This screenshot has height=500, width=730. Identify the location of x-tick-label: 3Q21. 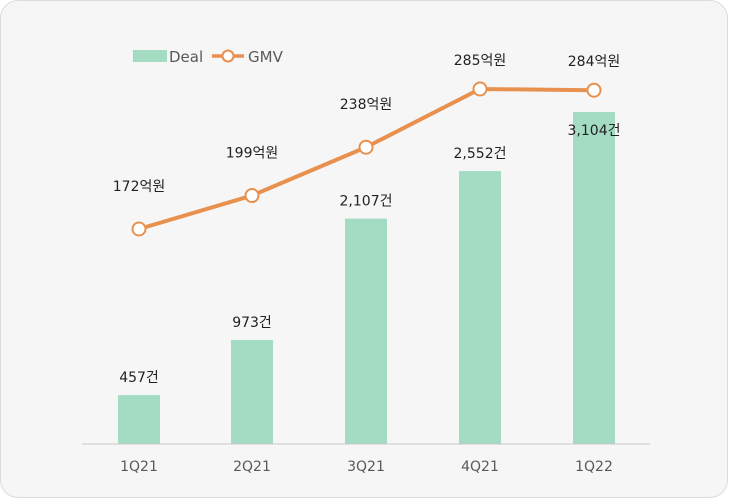
(366, 467).